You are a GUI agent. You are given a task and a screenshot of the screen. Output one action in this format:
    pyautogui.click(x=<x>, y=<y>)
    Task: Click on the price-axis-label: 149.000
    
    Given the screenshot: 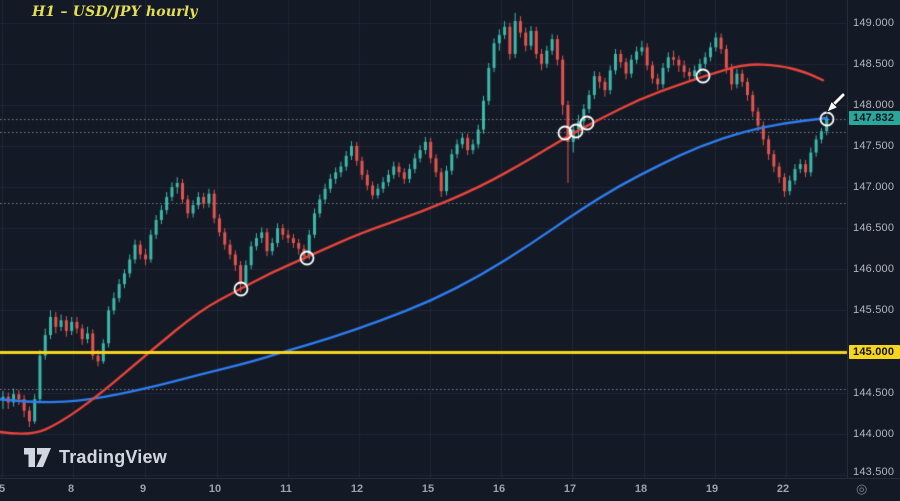 What is the action you would take?
    pyautogui.click(x=874, y=23)
    